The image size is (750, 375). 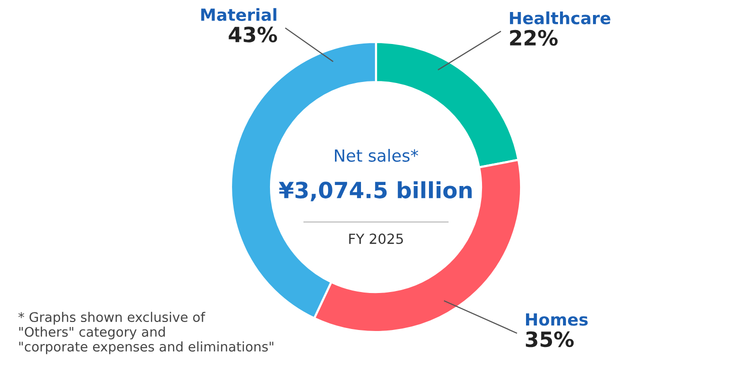 I want to click on text: Net sales*, so click(x=376, y=155).